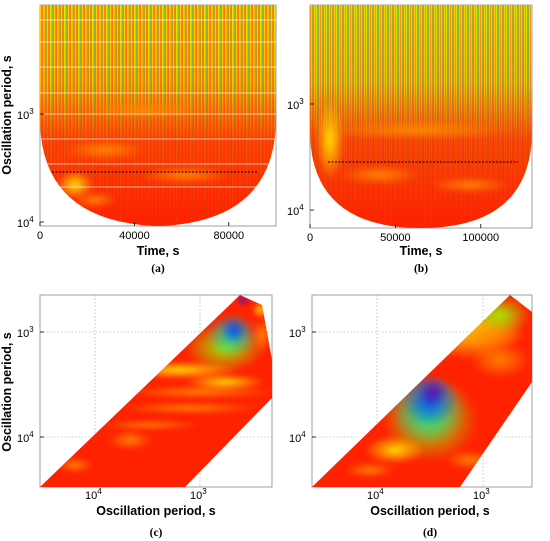  Describe the element at coordinates (421, 269) in the screenshot. I see `panel-b-label: (b)` at that location.